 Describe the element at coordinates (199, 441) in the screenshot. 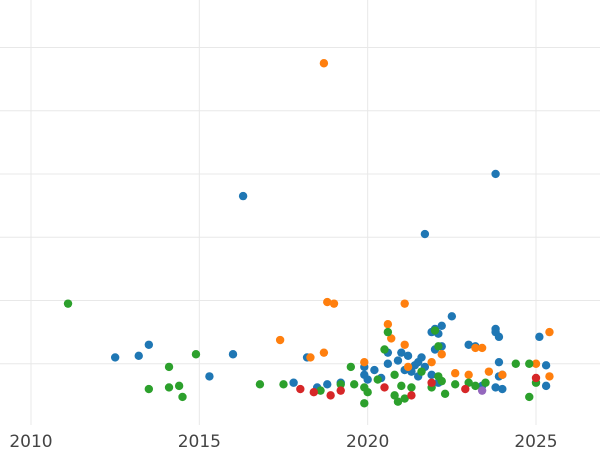

I see `x-tick-label: 2015` at that location.